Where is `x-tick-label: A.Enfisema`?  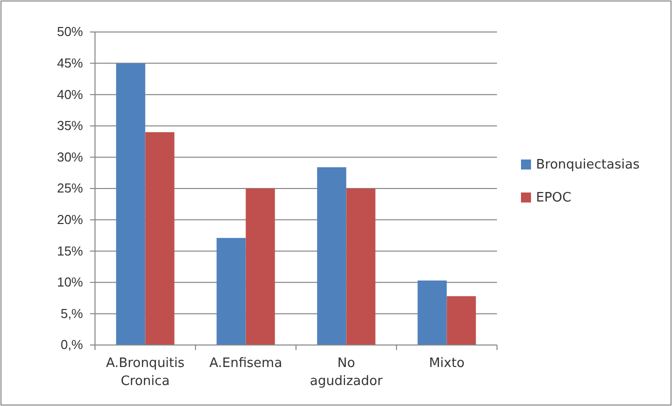 x-tick-label: A.Enfisema is located at coordinates (245, 363).